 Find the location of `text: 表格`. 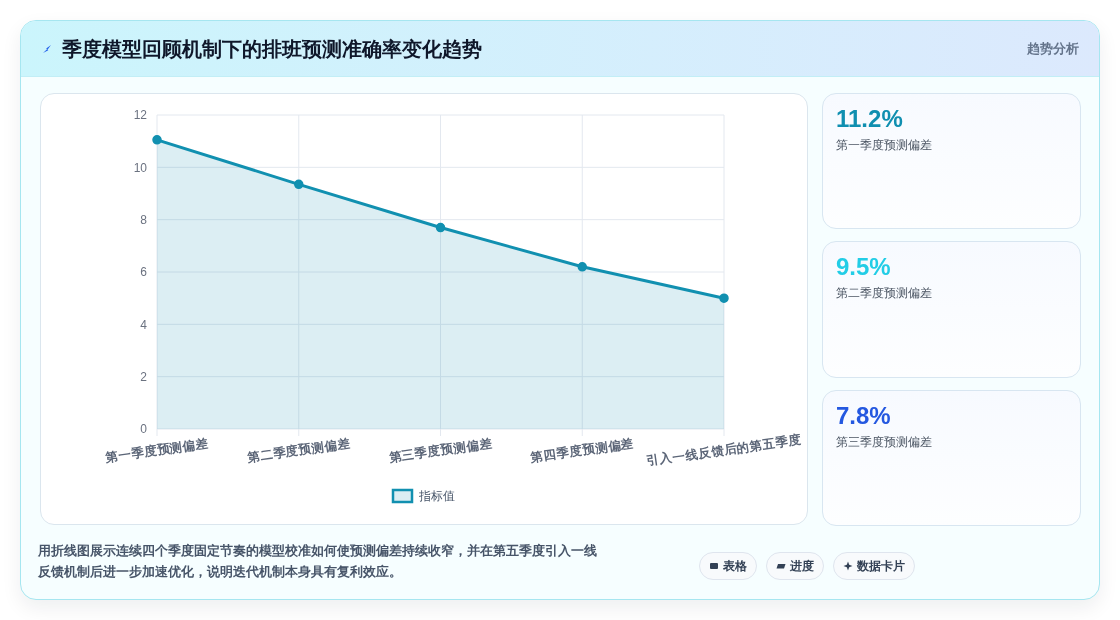

text: 表格 is located at coordinates (735, 566).